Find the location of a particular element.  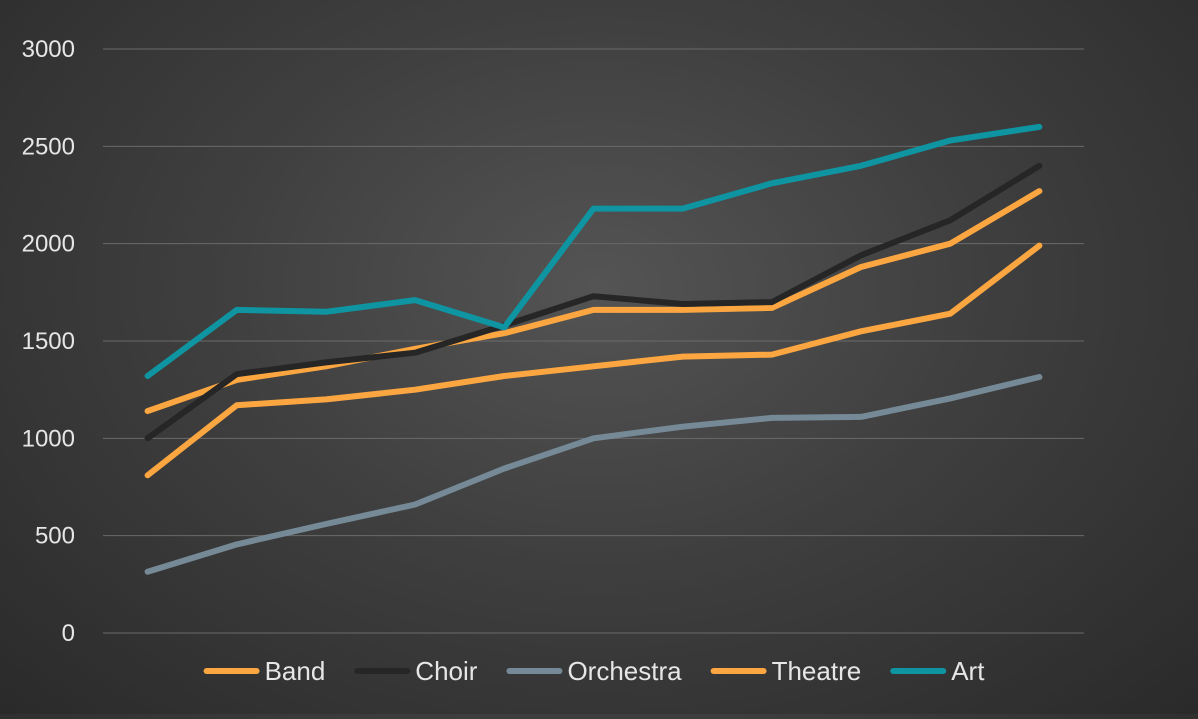

y-axis-tick-labels: 0 500 1000 1500 2000 2500 3000 is located at coordinates (48, 341).